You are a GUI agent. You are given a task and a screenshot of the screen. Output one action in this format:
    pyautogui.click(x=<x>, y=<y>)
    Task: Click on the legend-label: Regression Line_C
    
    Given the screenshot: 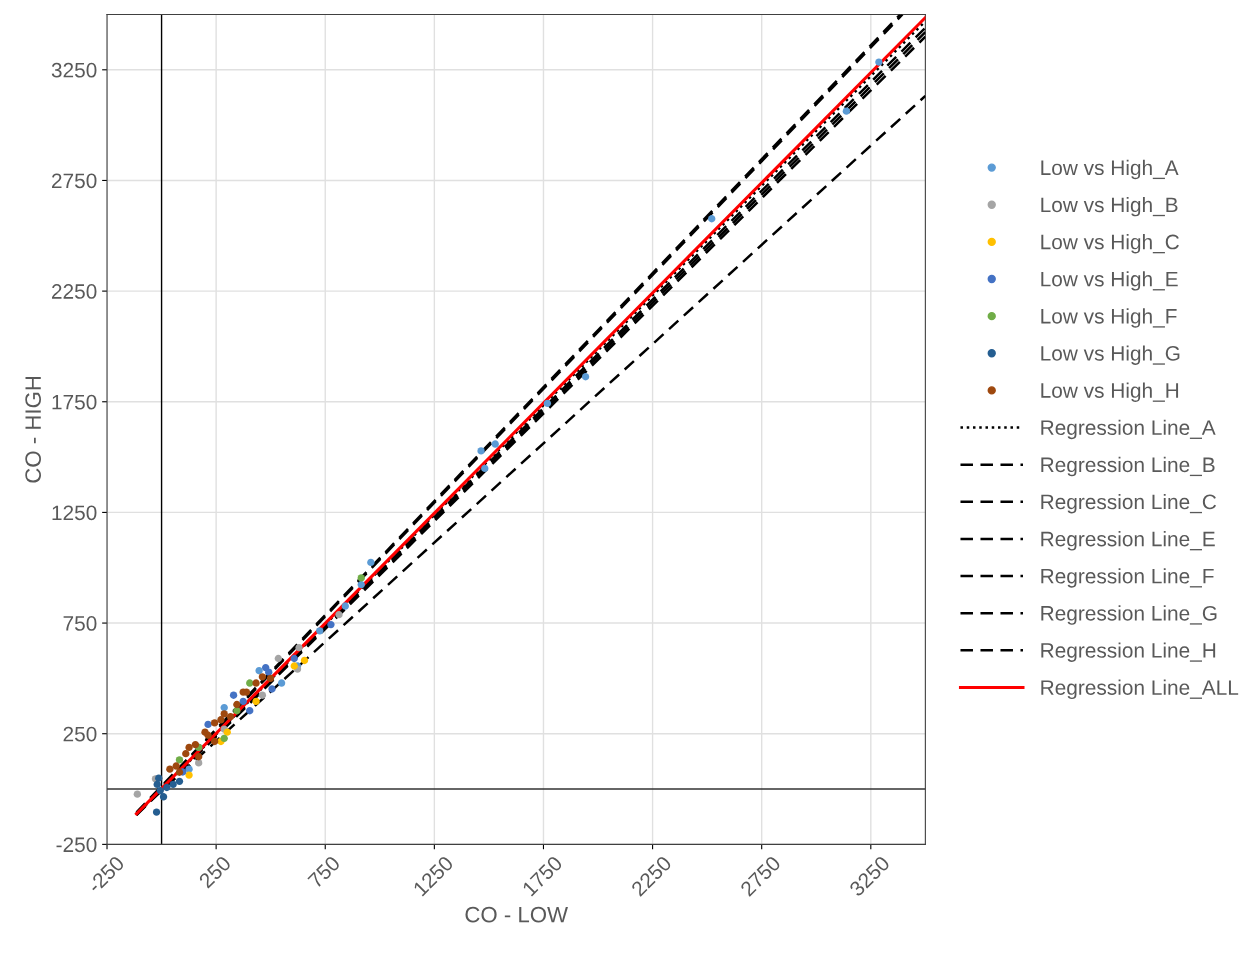 What is the action you would take?
    pyautogui.click(x=1129, y=503)
    